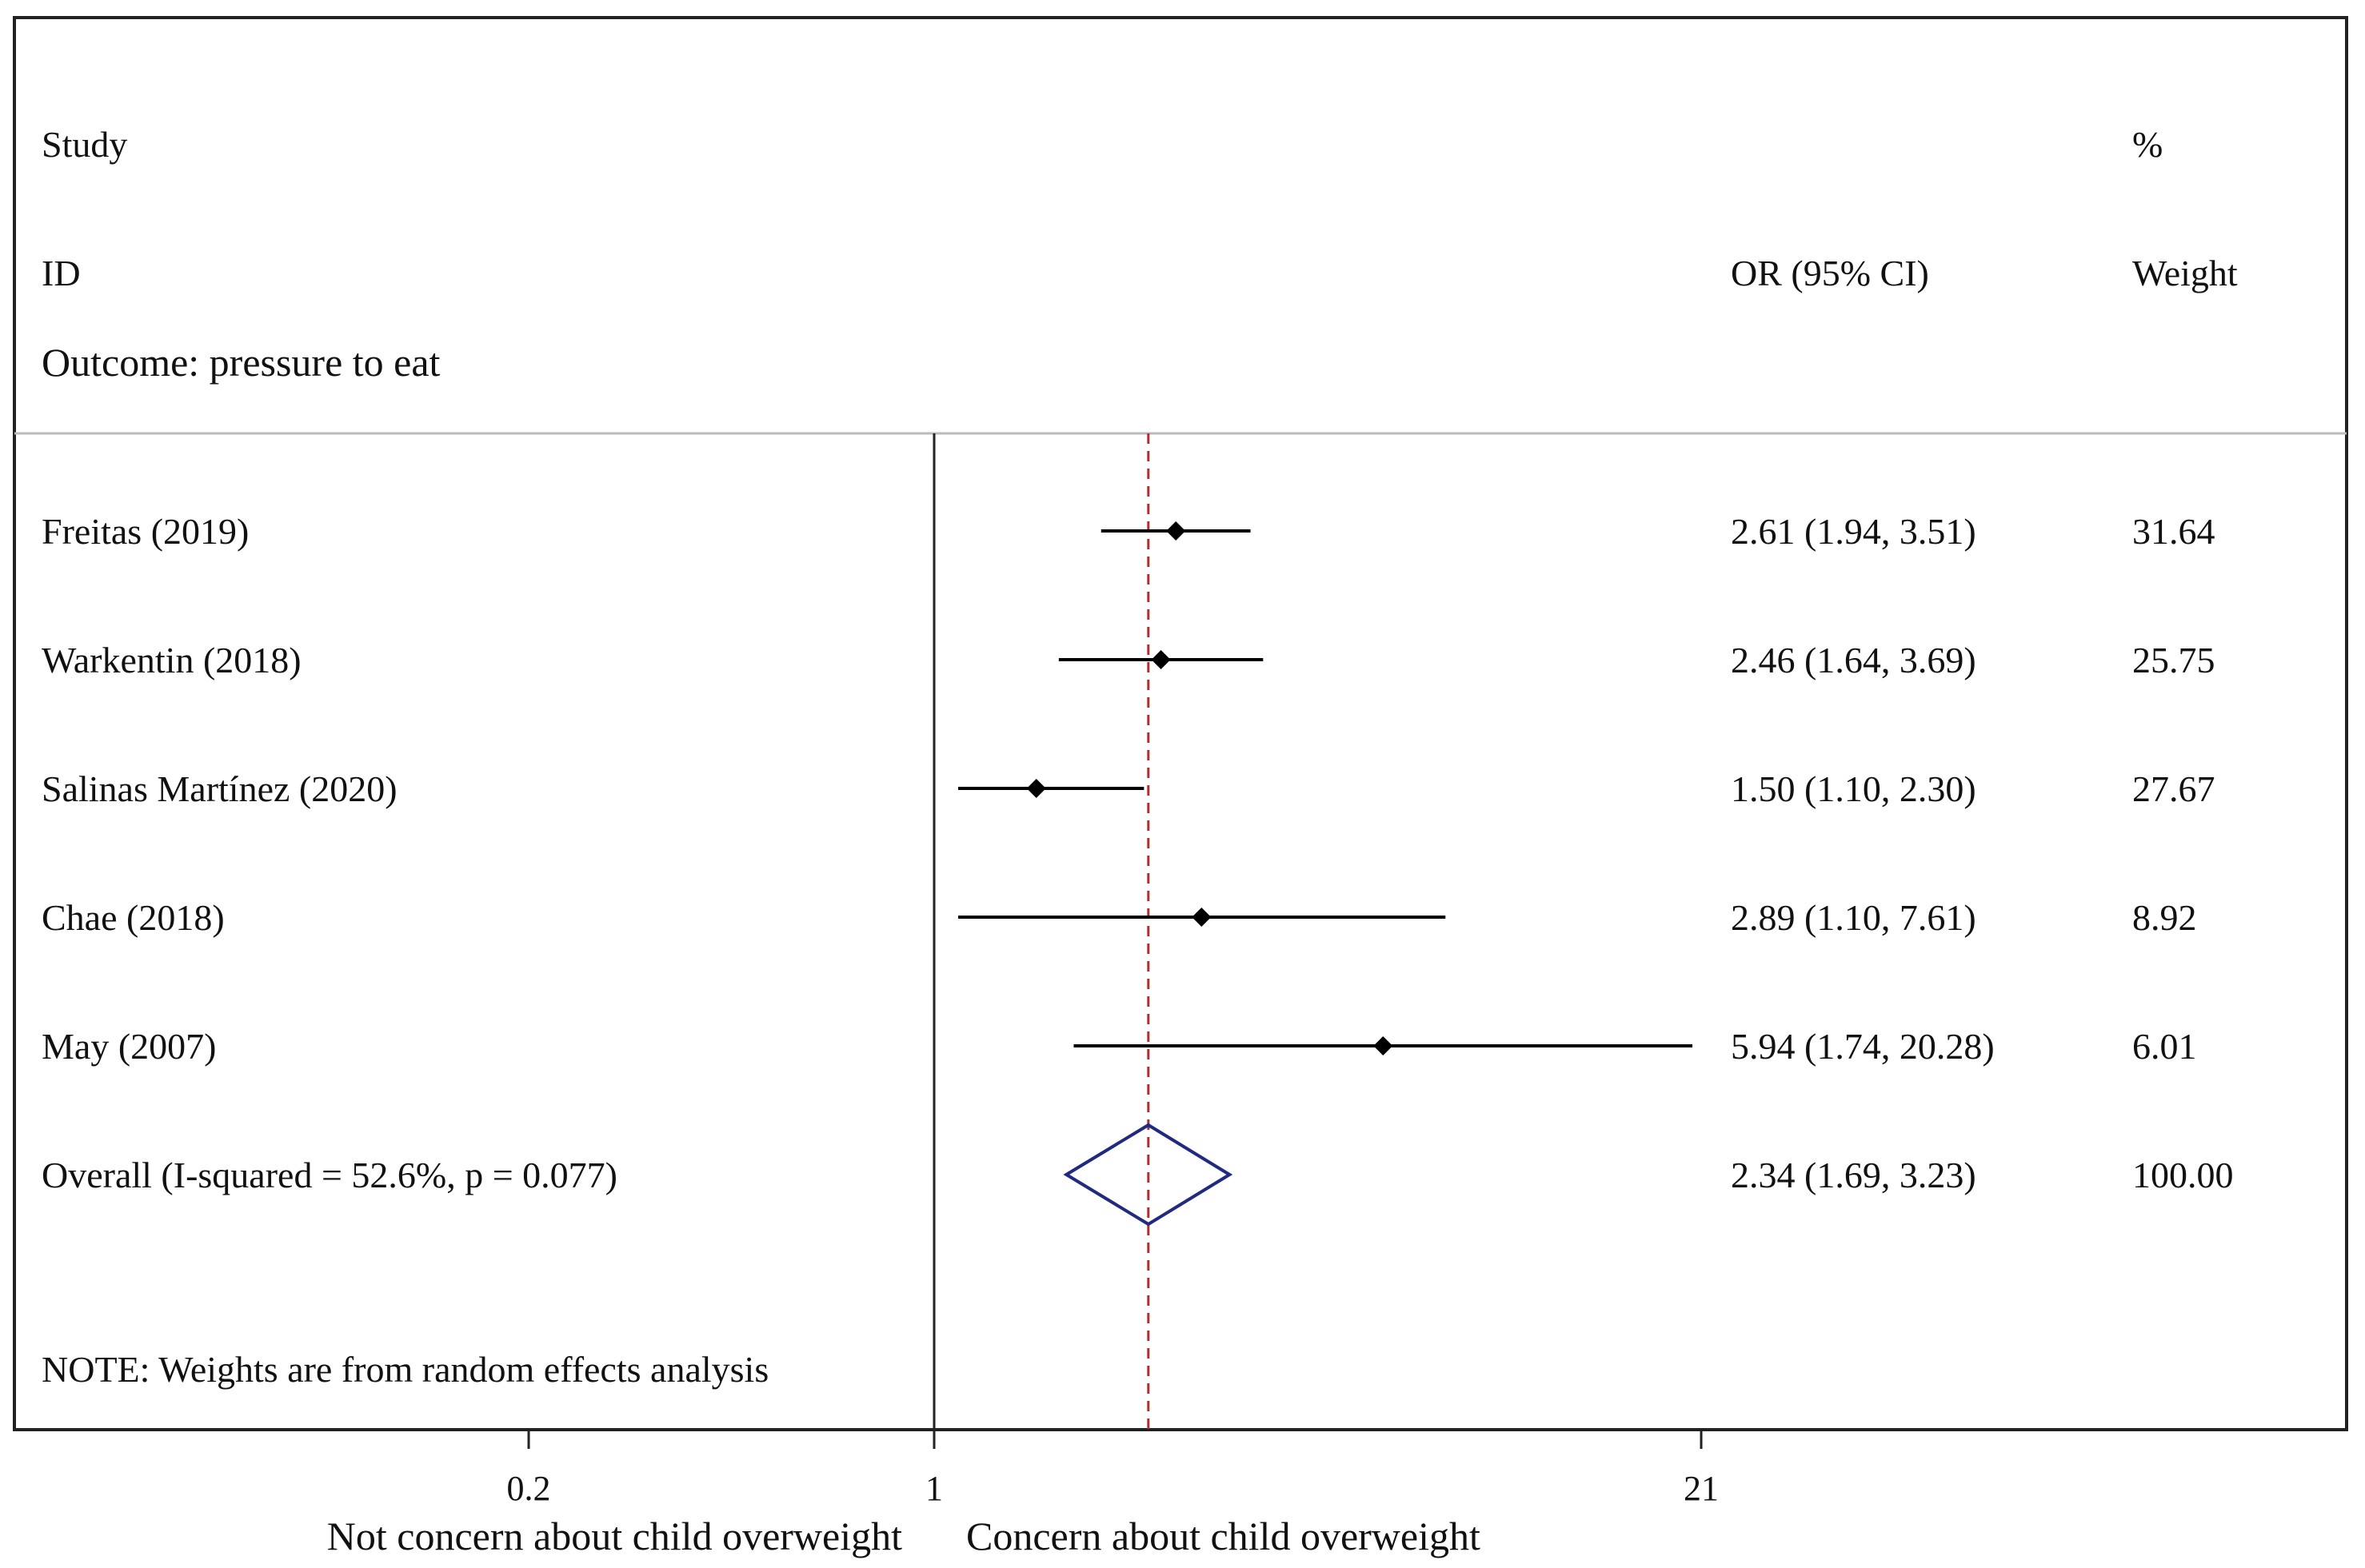 The width and height of the screenshot is (2365, 1568). What do you see at coordinates (219, 789) in the screenshot?
I see `study-label: Salinas Martínez (2020)` at bounding box center [219, 789].